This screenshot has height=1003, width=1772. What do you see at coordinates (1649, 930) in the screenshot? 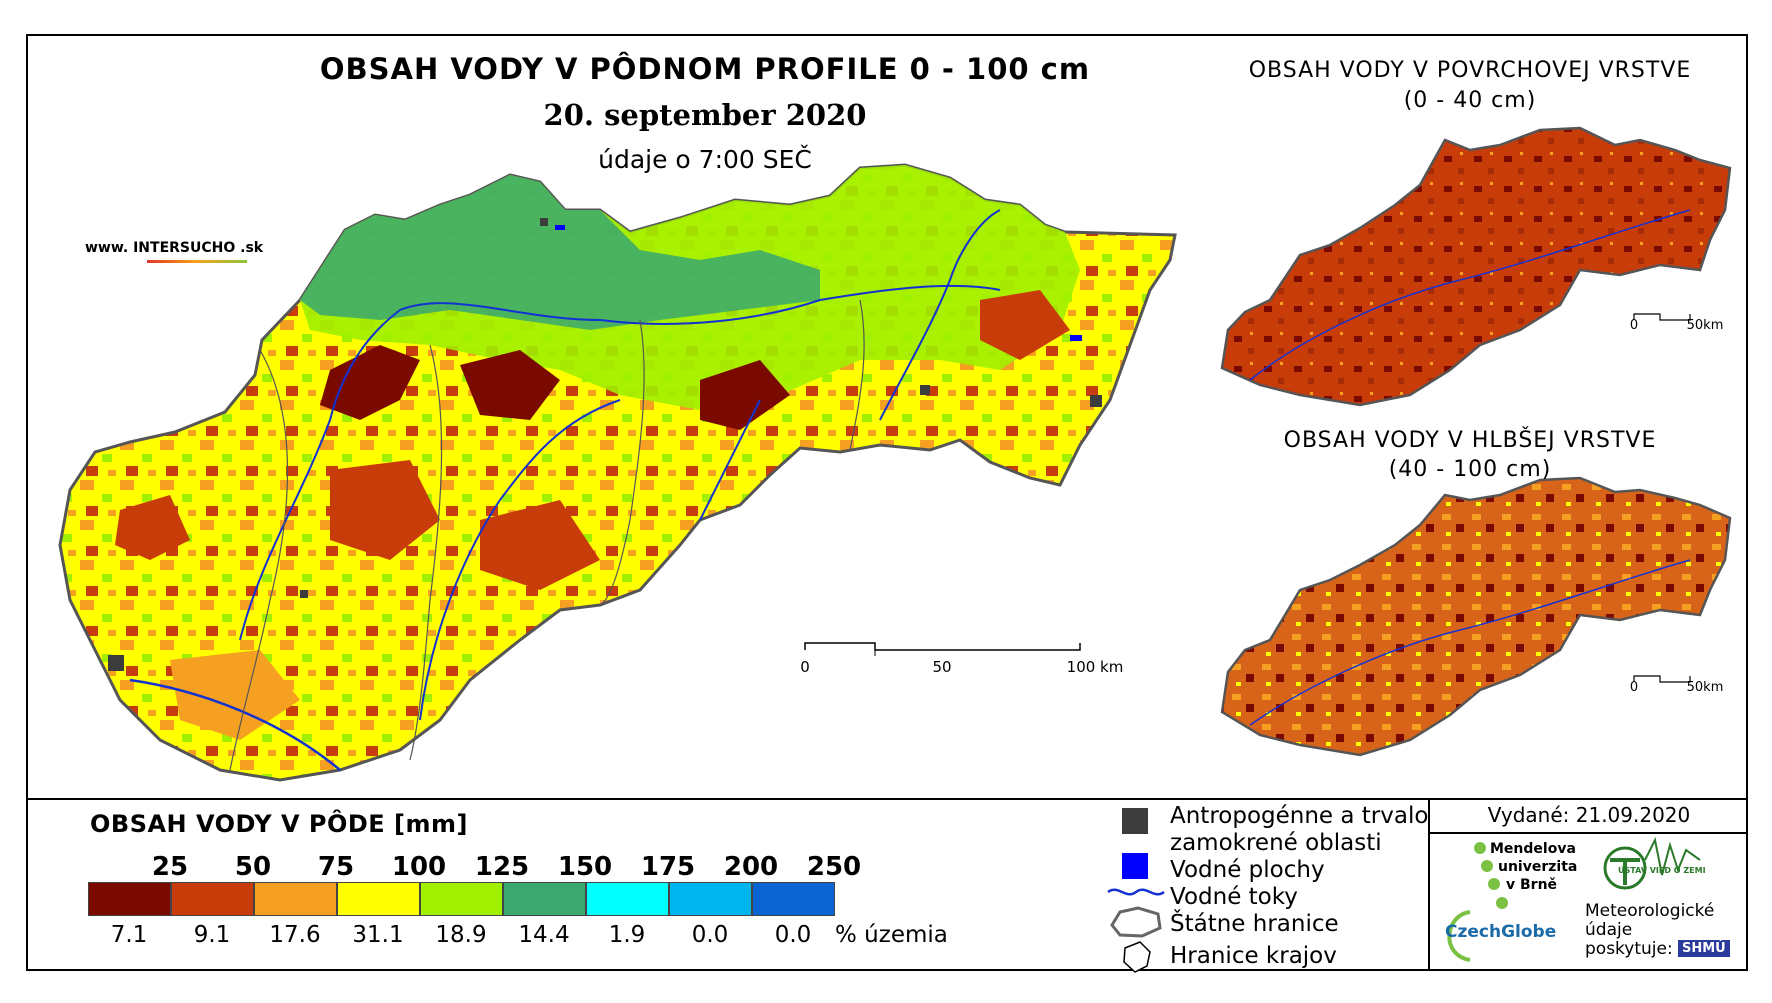
I see `meteo-text: Meteorologické údaje poskytuje:` at bounding box center [1649, 930].